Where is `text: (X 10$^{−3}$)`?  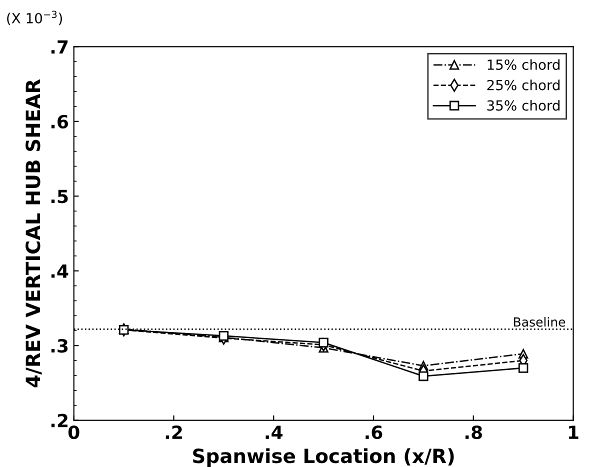 text: (X 10$^{−3}$) is located at coordinates (34, 18).